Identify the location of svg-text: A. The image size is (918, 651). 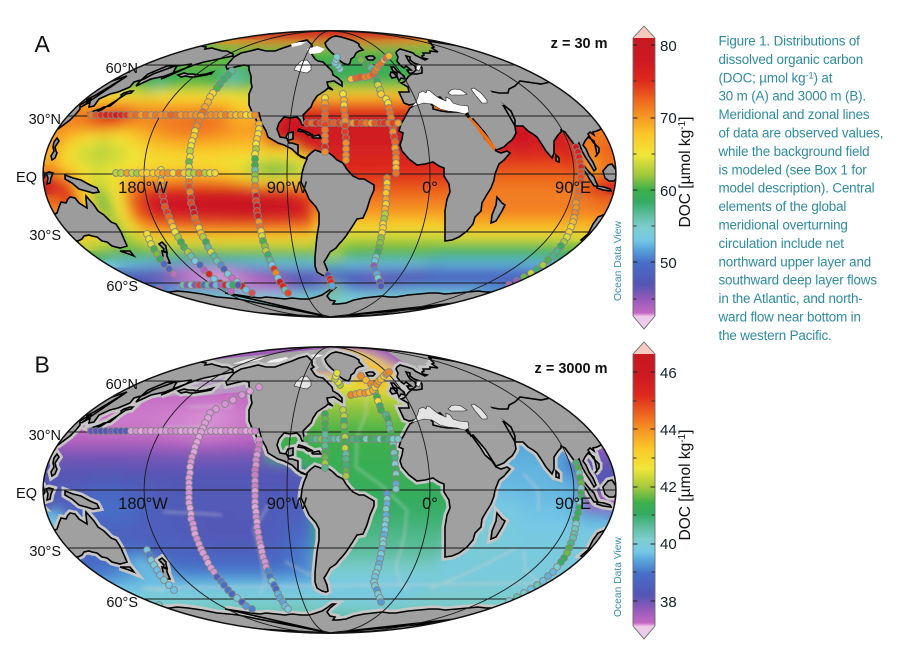
(43, 44).